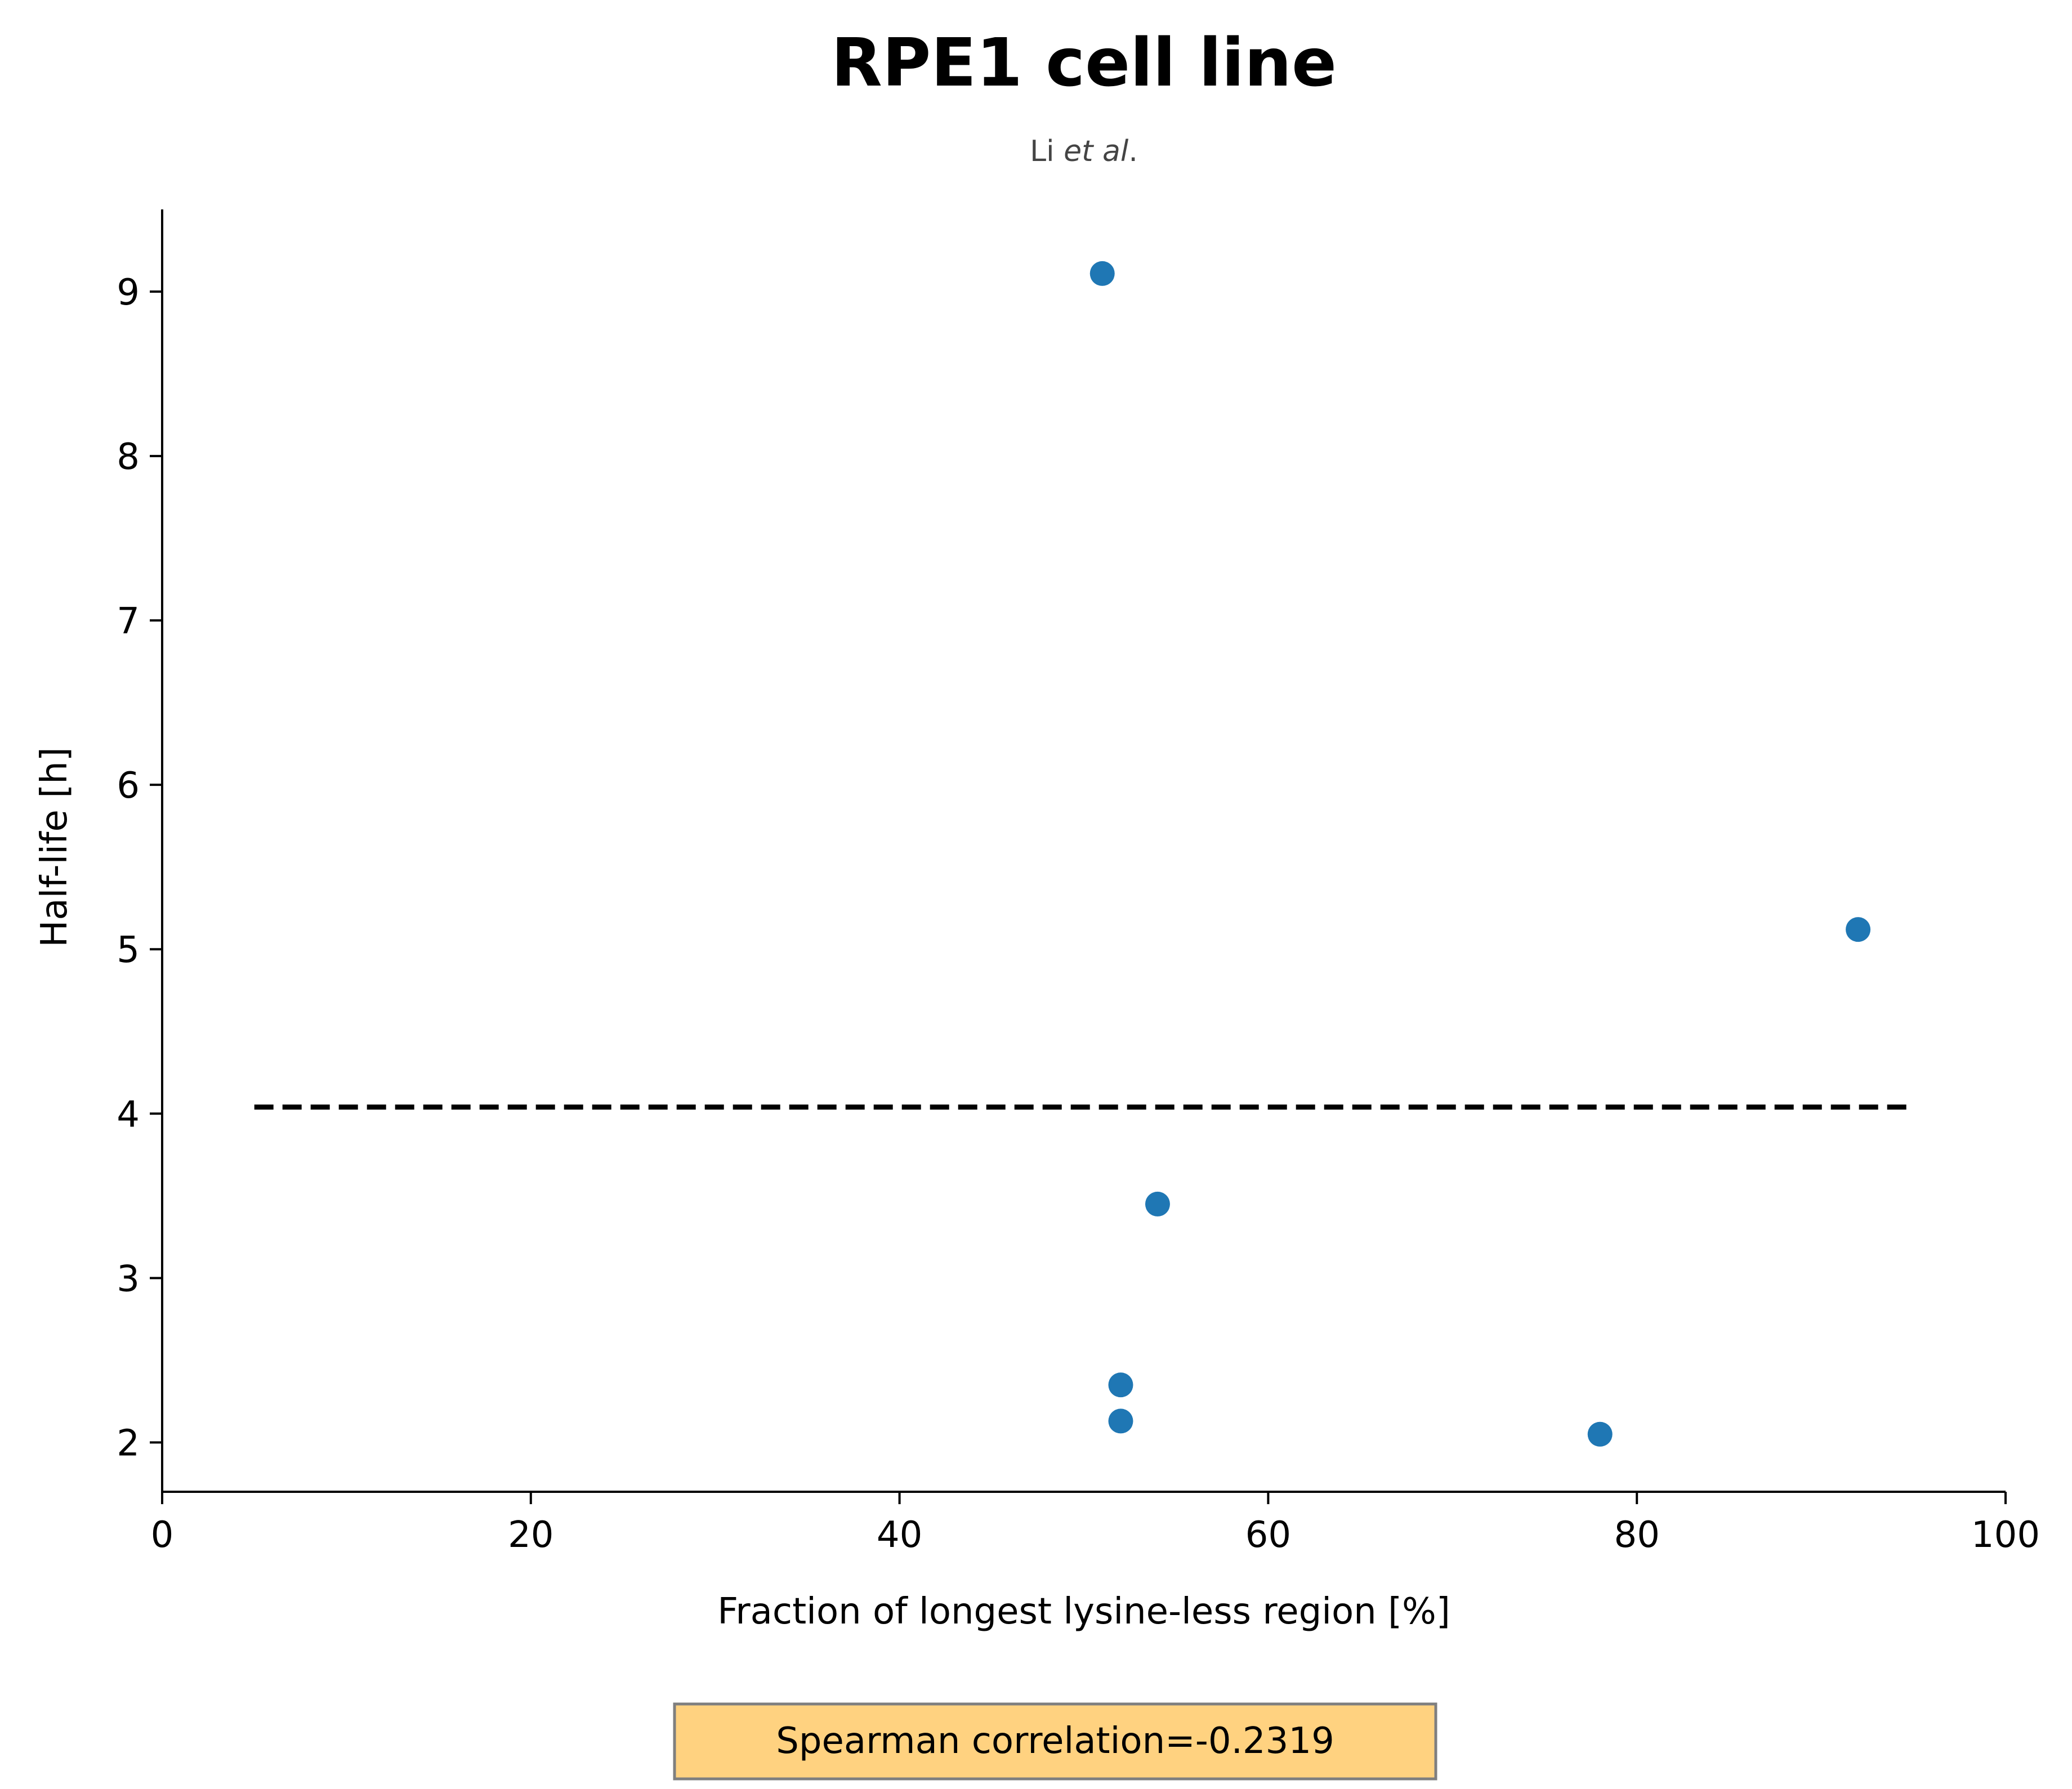 Image resolution: width=2072 pixels, height=1789 pixels. Describe the element at coordinates (128, 457) in the screenshot. I see `y-tick-label: 8` at that location.